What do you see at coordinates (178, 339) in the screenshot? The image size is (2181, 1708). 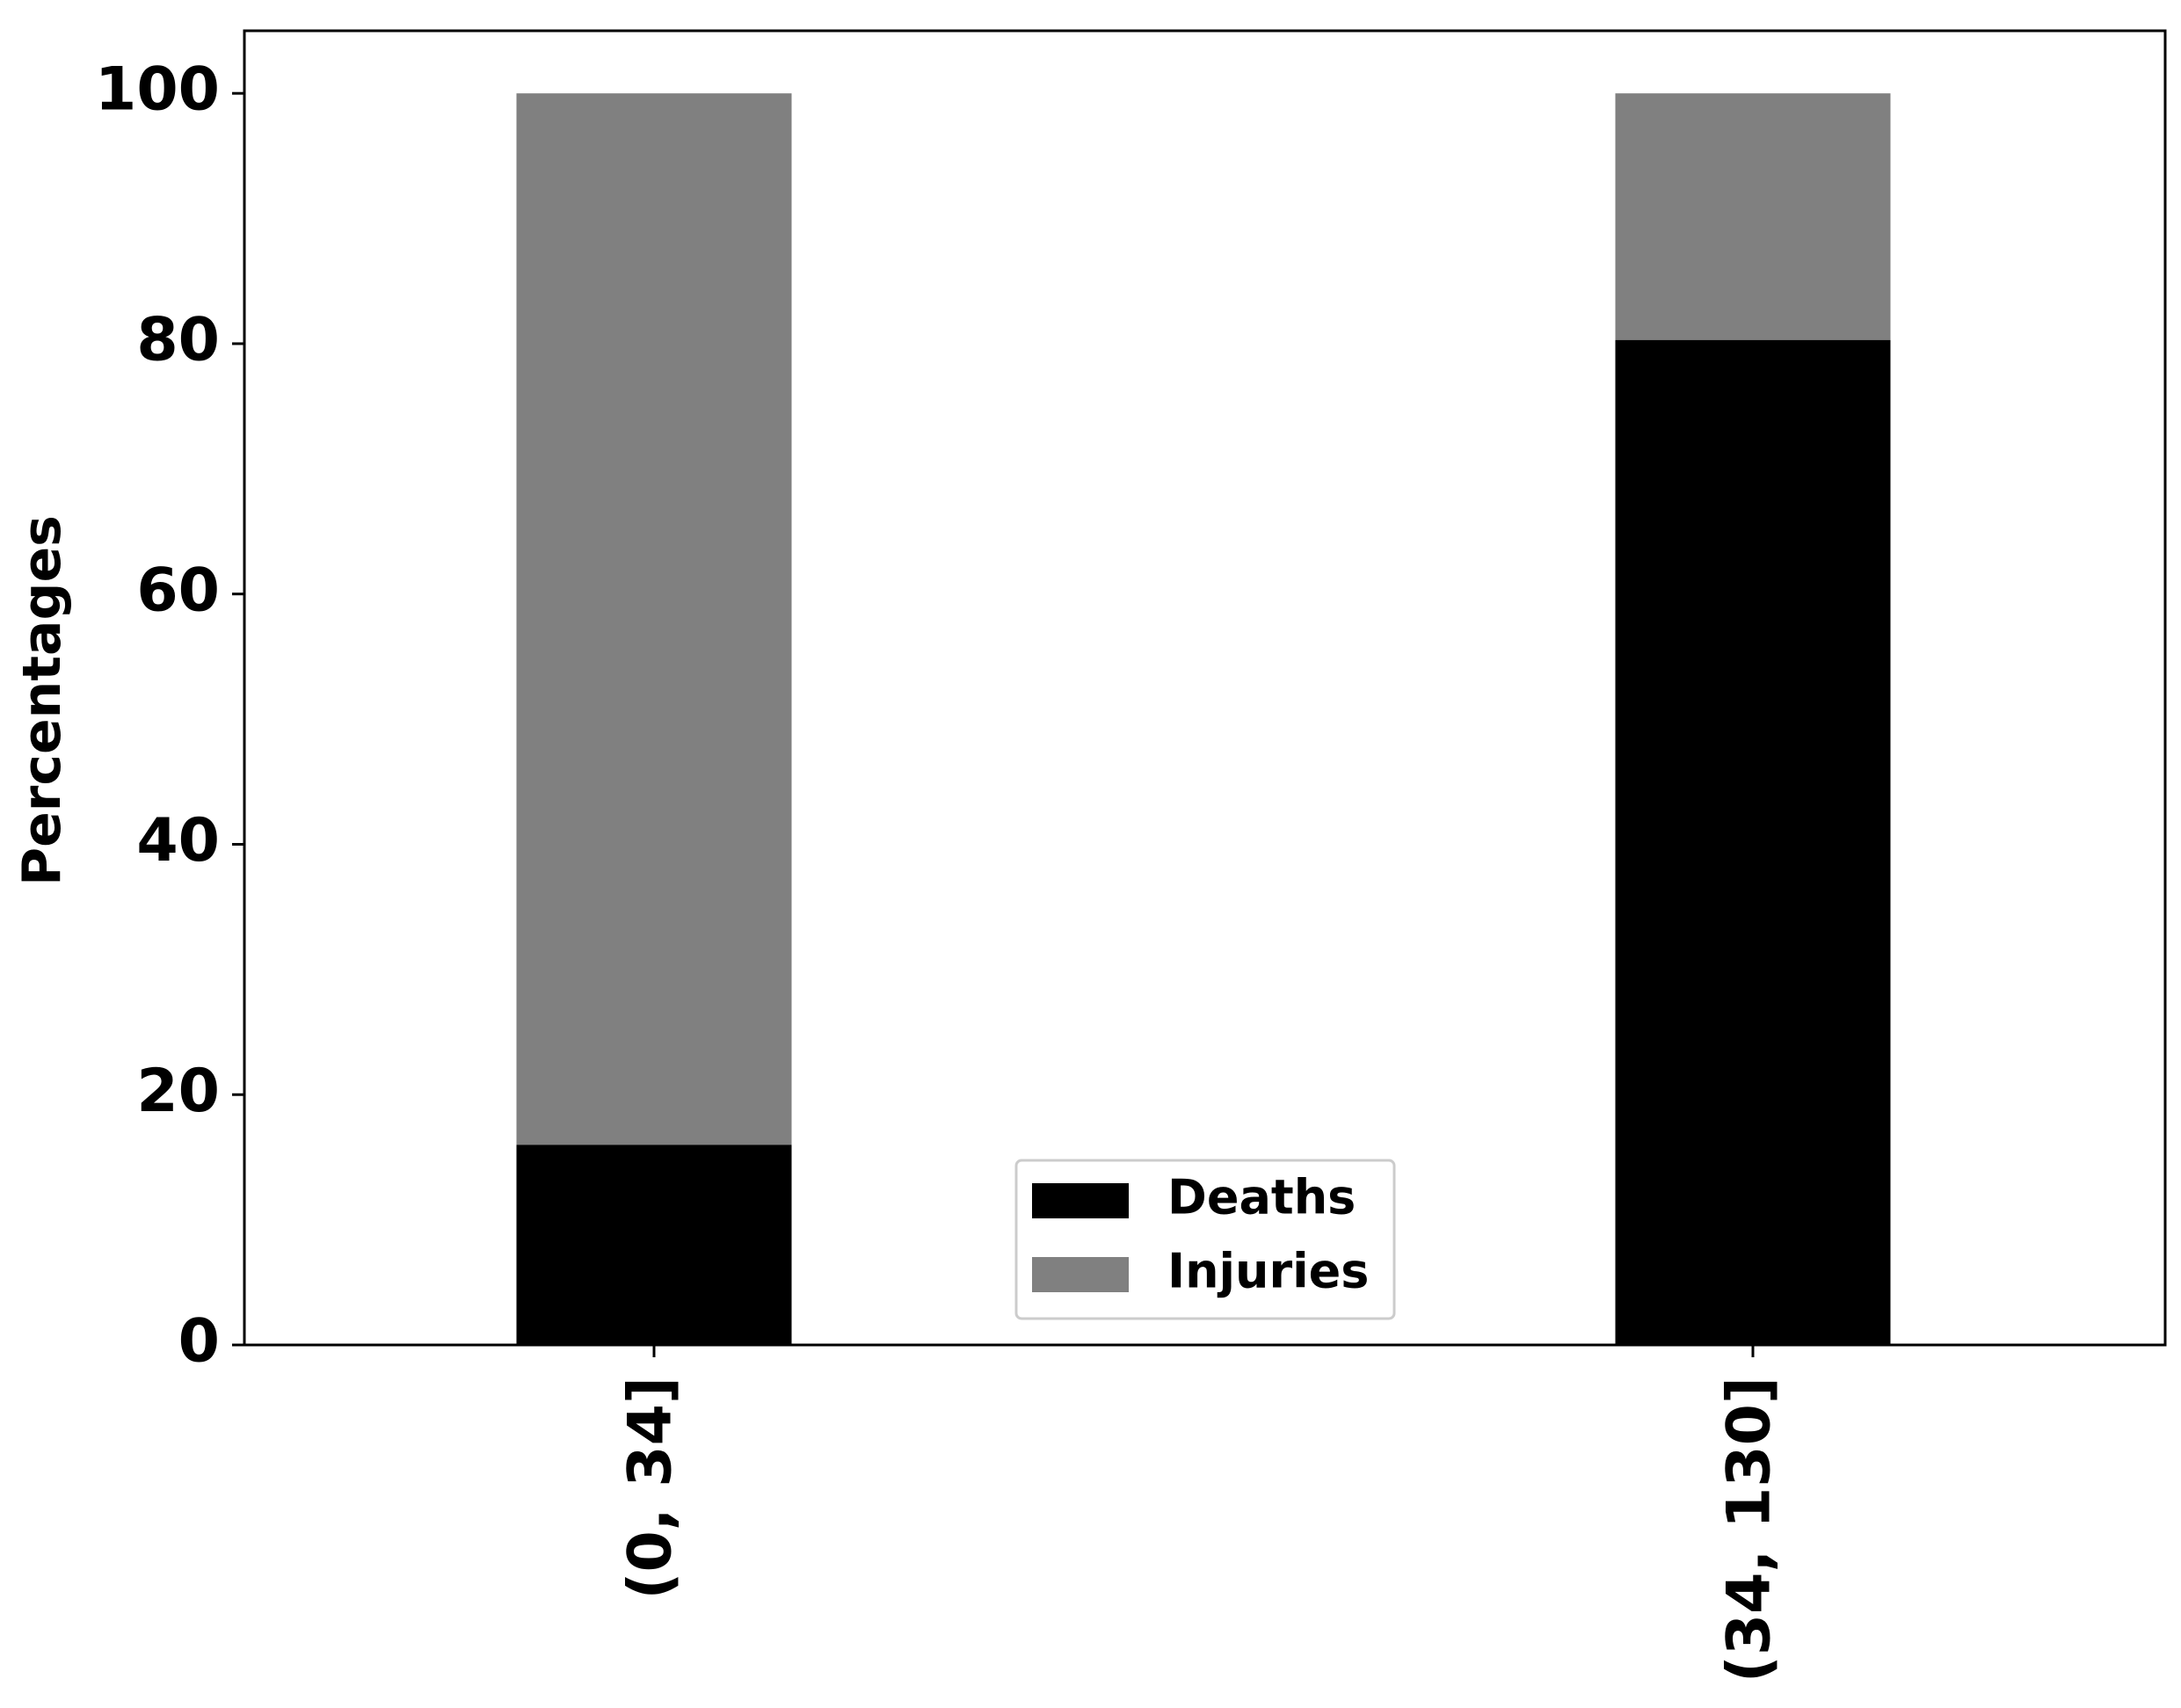 I see `y-tick-label: 80` at bounding box center [178, 339].